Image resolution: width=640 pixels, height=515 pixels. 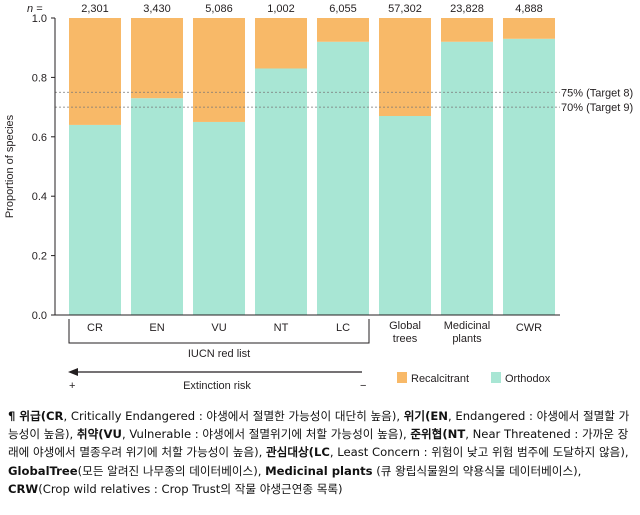 I want to click on x-category-label-4: LC, so click(x=343, y=328).